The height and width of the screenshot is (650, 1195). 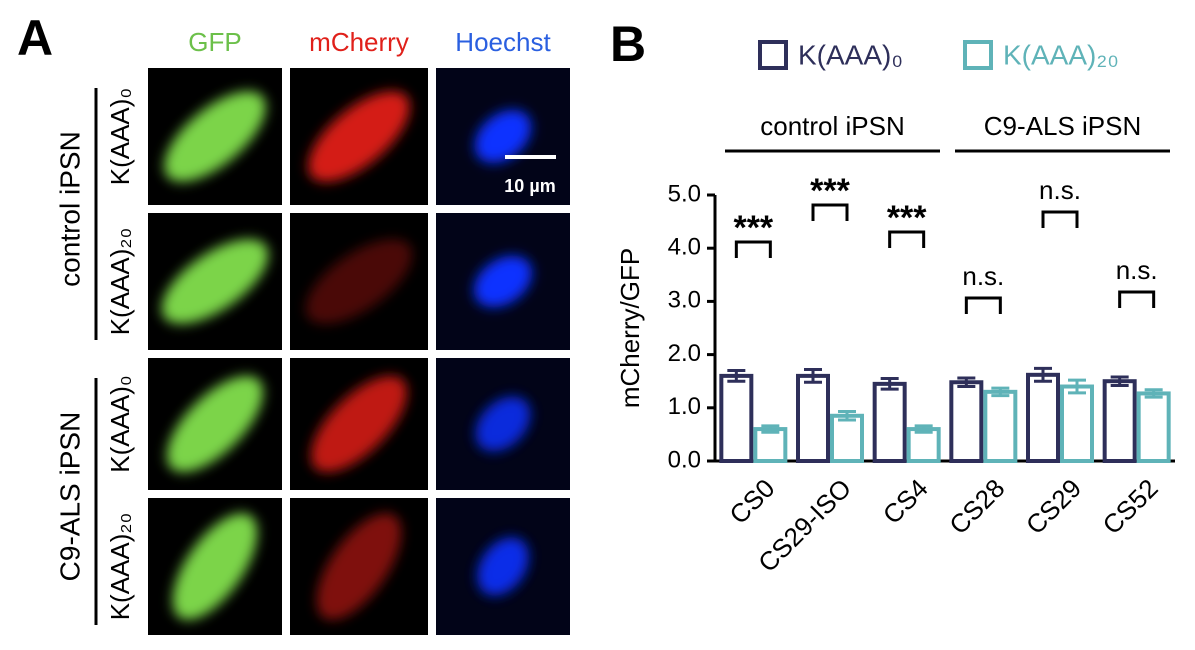 What do you see at coordinates (35, 38) in the screenshot?
I see `panel-label: A` at bounding box center [35, 38].